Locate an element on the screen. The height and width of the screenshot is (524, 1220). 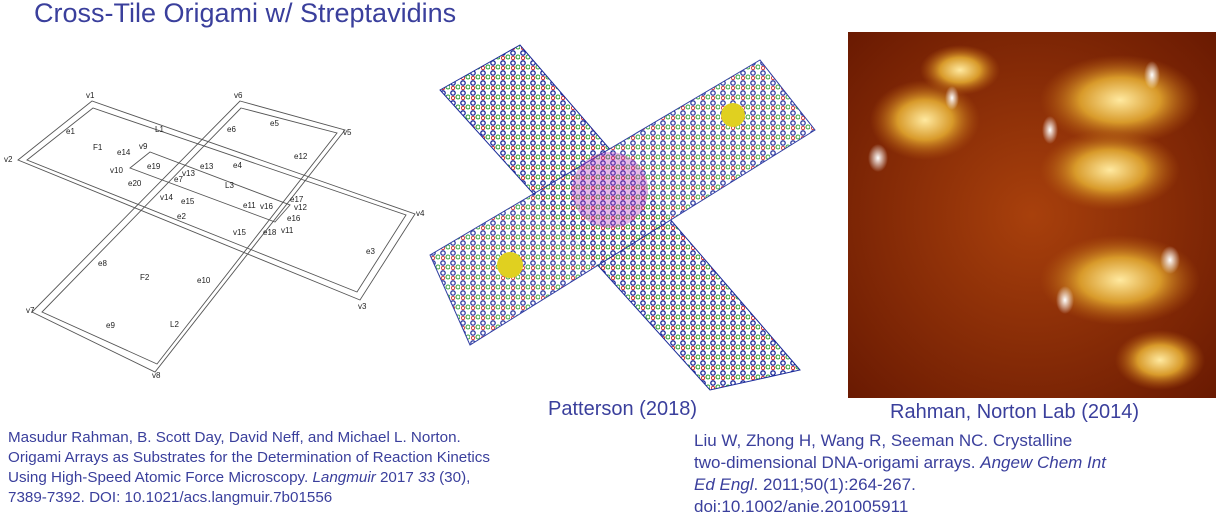
diagram-label: e5 is located at coordinates (274, 123).